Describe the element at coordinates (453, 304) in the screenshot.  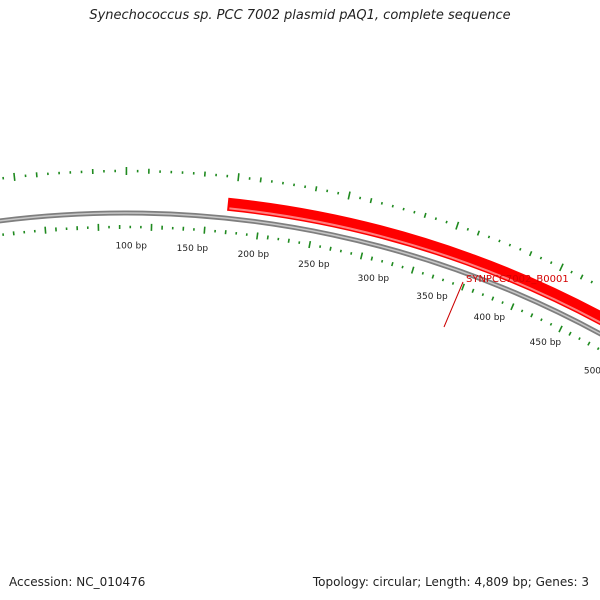
I see `gene-label-pointer` at that location.